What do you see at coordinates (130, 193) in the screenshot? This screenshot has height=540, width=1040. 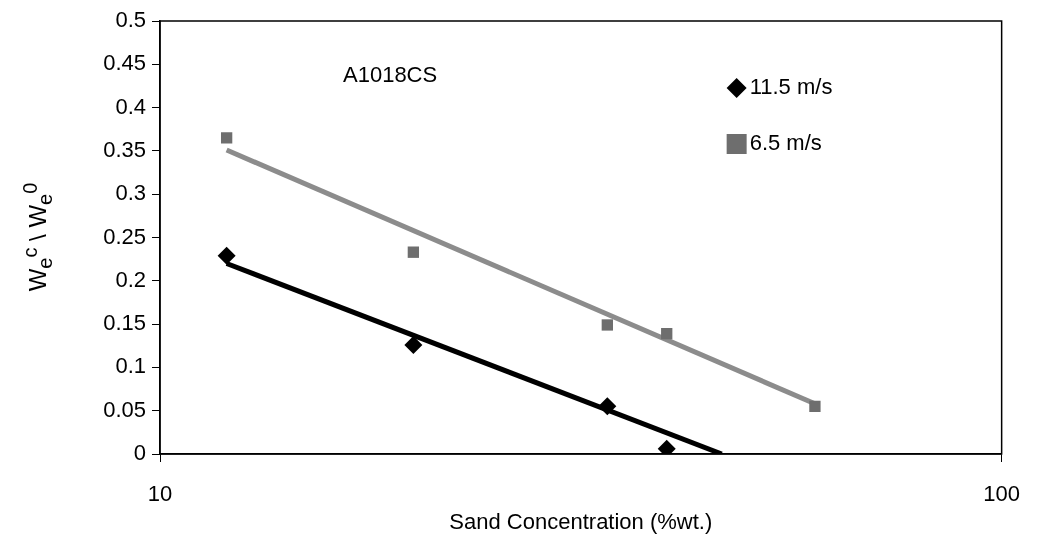 I see `y-tick-label: 0.3` at bounding box center [130, 193].